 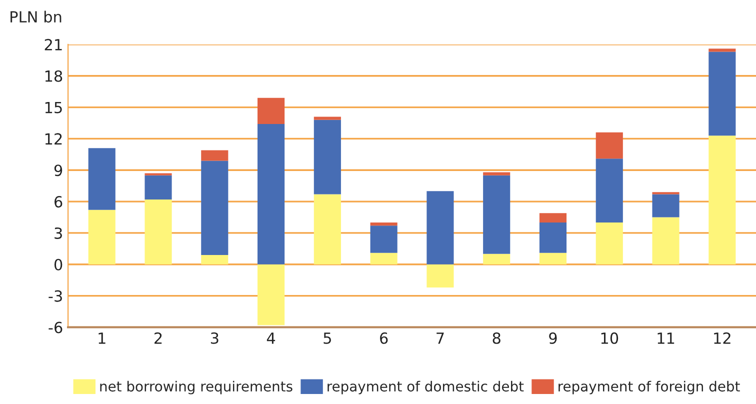 I want to click on legend-label: net borrowing requirements, so click(x=196, y=387).